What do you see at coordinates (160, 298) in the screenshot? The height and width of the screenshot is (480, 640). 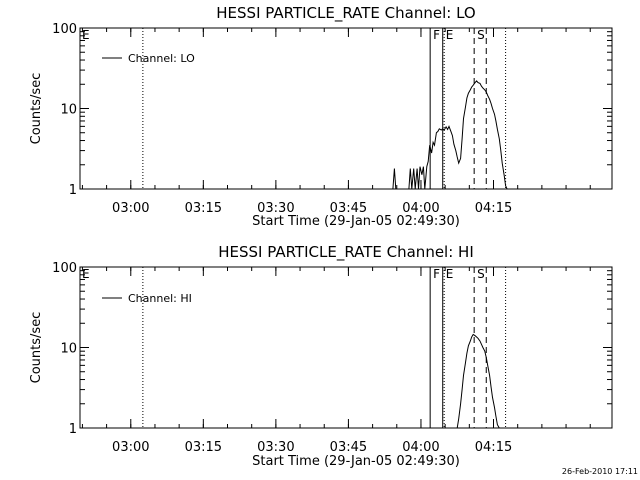 I see `legend-entry: Channel: HI` at bounding box center [160, 298].